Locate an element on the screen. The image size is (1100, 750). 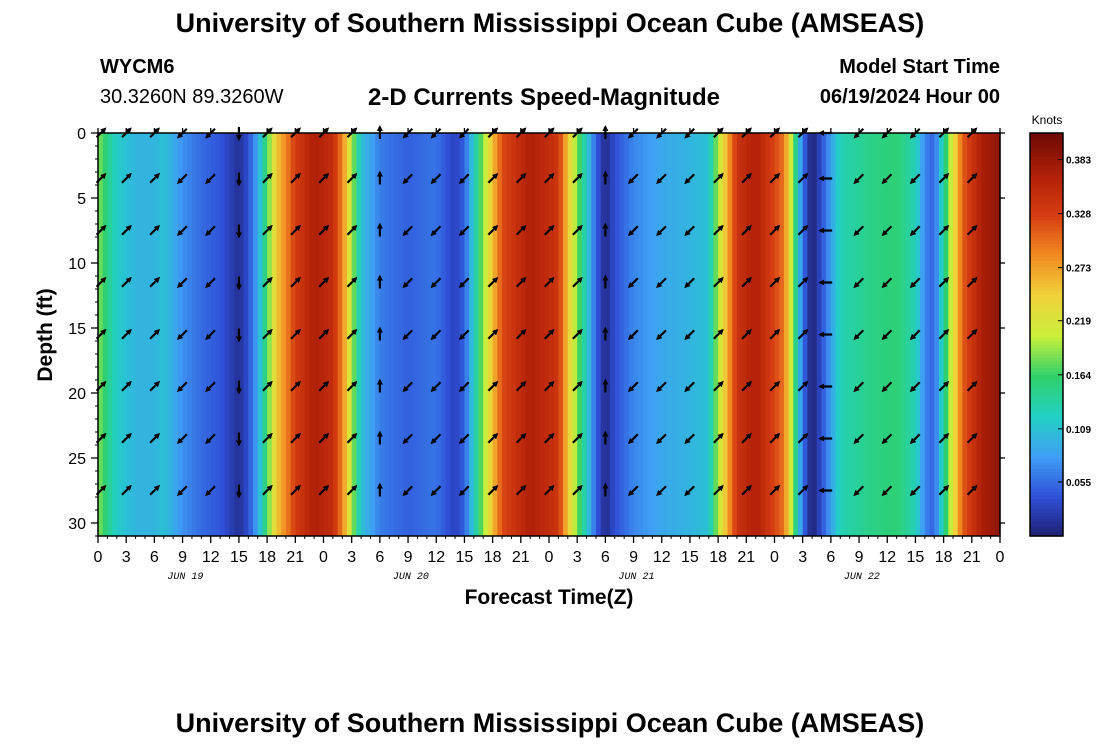
model-start-value: 06/19/2024 Hour 00 is located at coordinates (909, 97).